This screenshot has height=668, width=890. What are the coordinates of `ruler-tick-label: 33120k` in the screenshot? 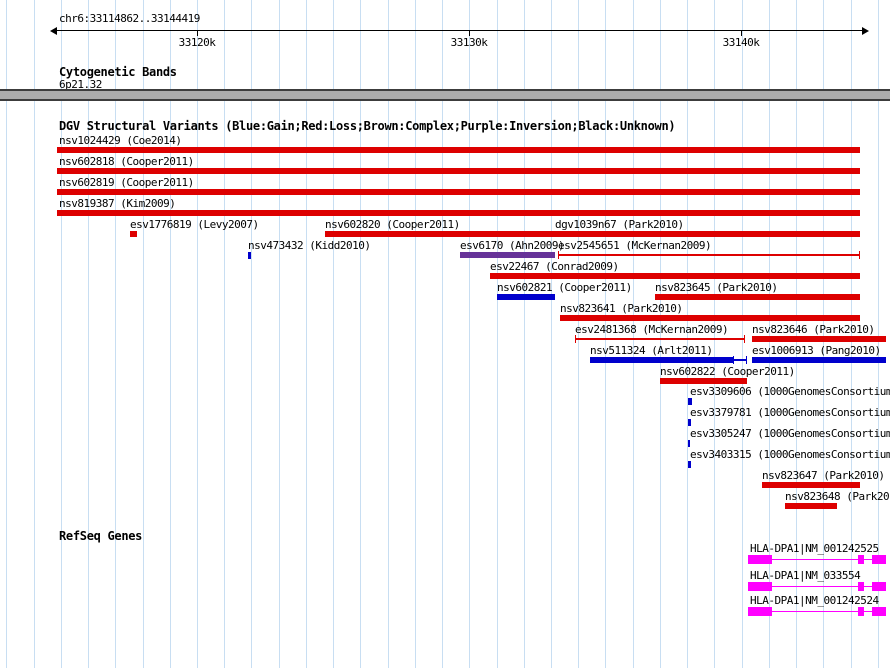 It's located at (197, 42).